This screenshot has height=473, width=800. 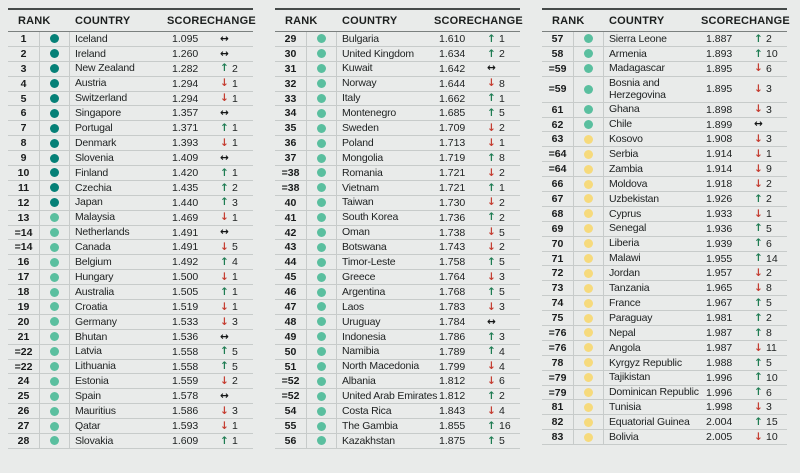 I want to click on score-value: 1.875, so click(x=452, y=440).